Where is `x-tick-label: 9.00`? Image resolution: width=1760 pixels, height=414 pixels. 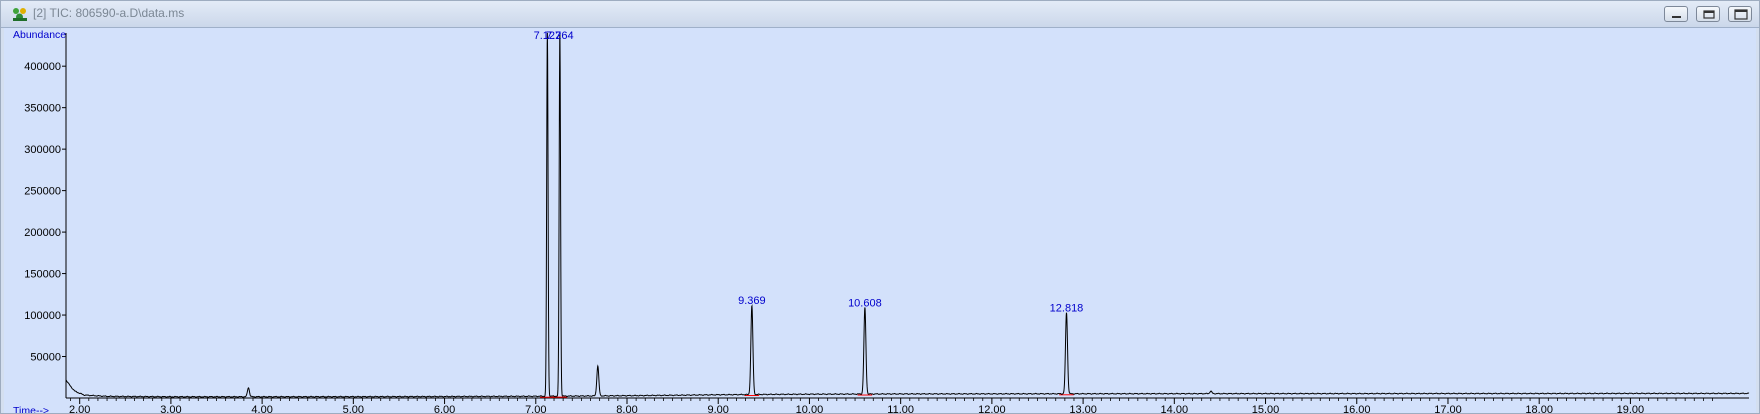
x-tick-label: 9.00 is located at coordinates (718, 408).